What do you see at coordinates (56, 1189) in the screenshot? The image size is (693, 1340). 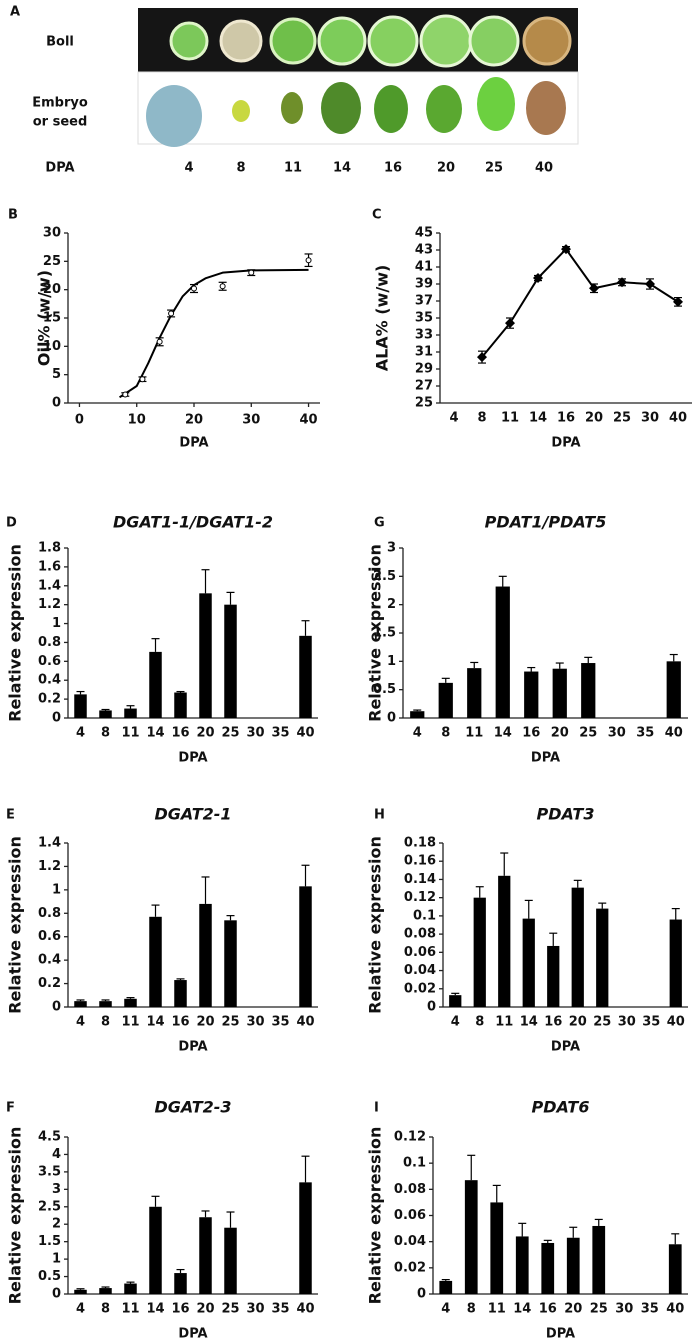 I see `y-tick-label: 3` at bounding box center [56, 1189].